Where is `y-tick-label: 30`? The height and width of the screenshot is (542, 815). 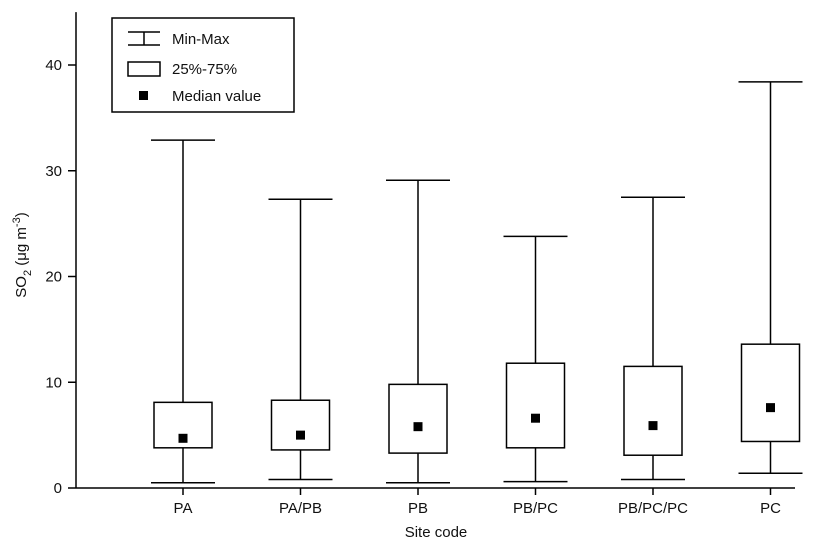
y-tick-label: 30 is located at coordinates (53, 171).